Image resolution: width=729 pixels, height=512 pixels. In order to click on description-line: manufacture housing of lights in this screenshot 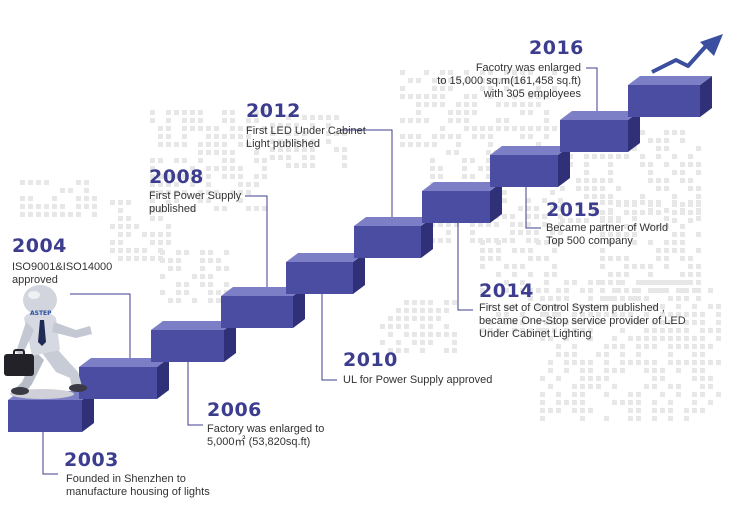, I will do `click(138, 492)`.